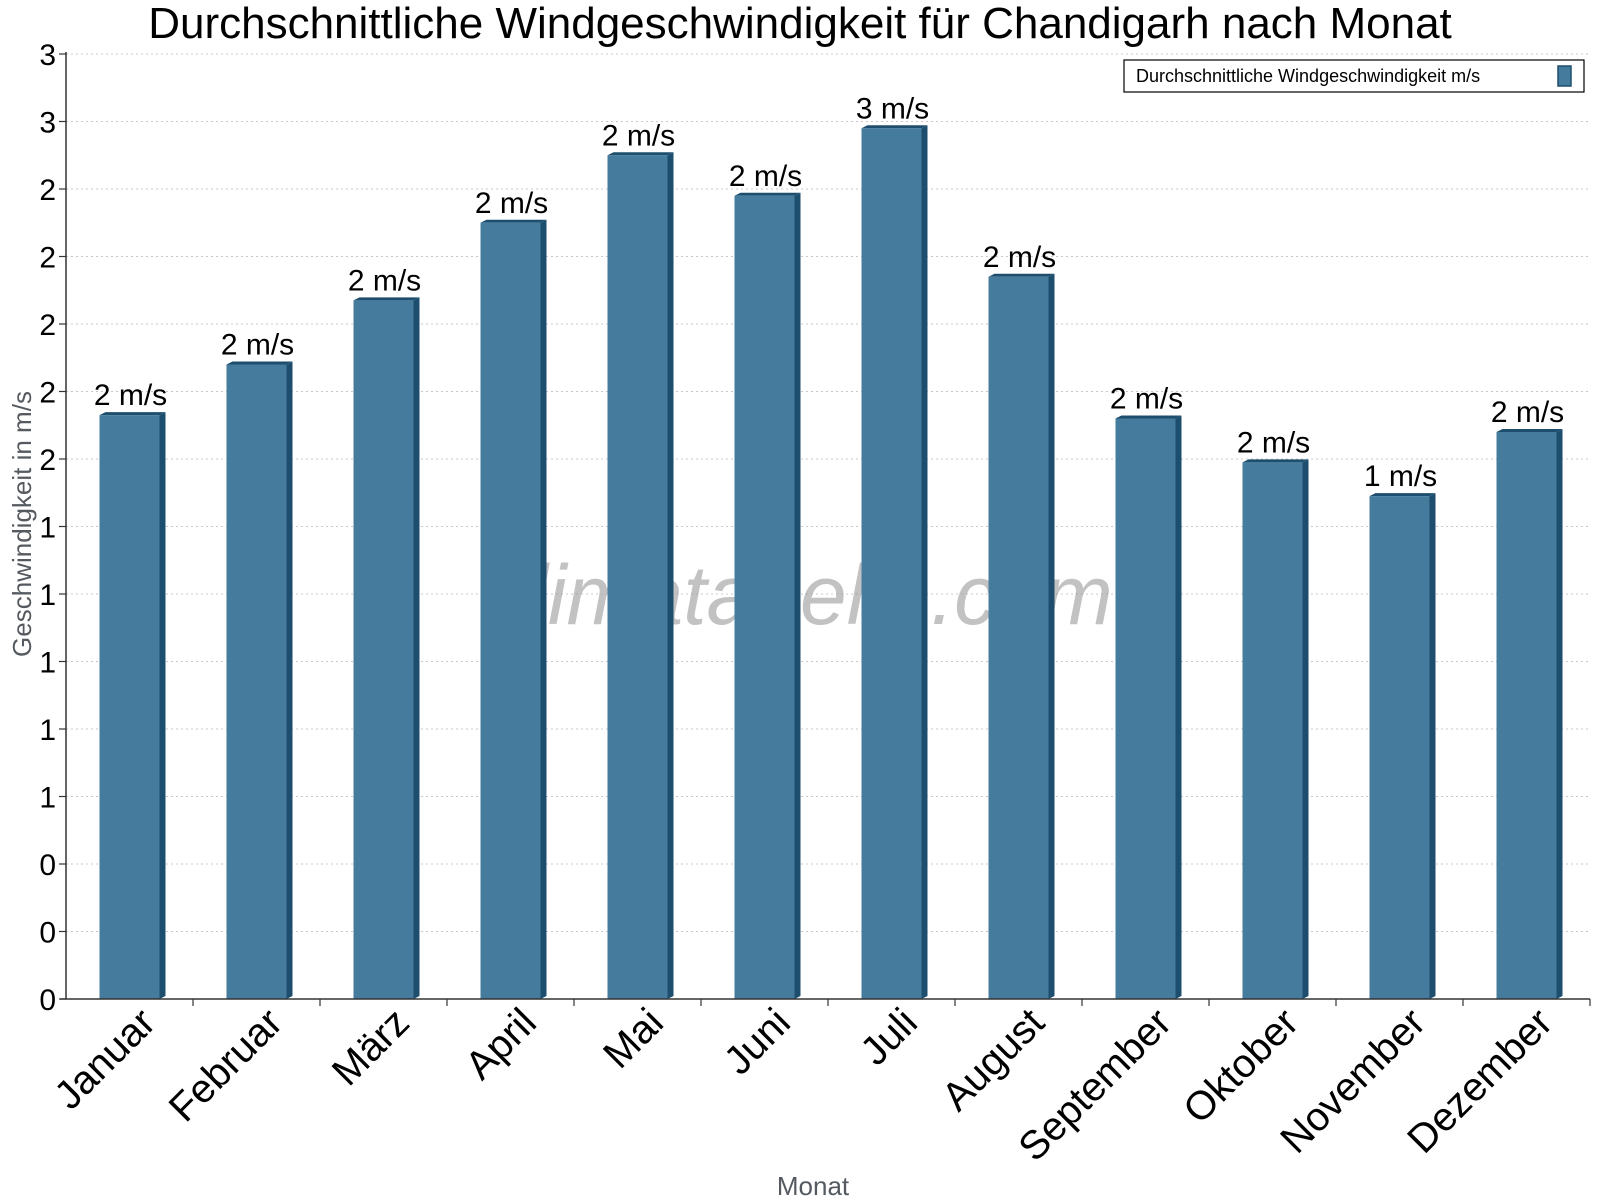 This screenshot has width=1600, height=1200. I want to click on bar-november, so click(1402, 746).